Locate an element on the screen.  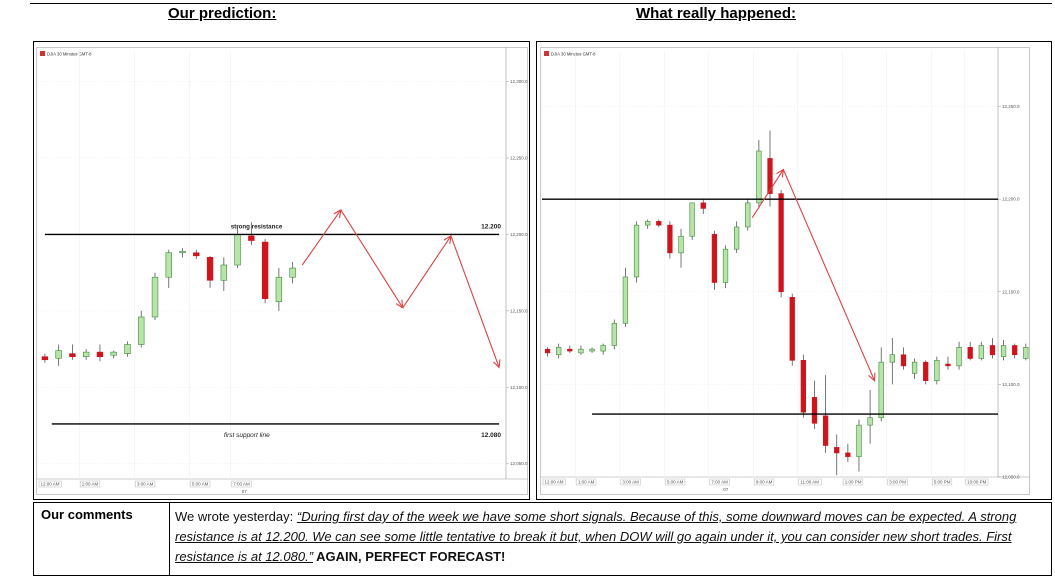
y-tick-label: 12,050.0 is located at coordinates (519, 463).